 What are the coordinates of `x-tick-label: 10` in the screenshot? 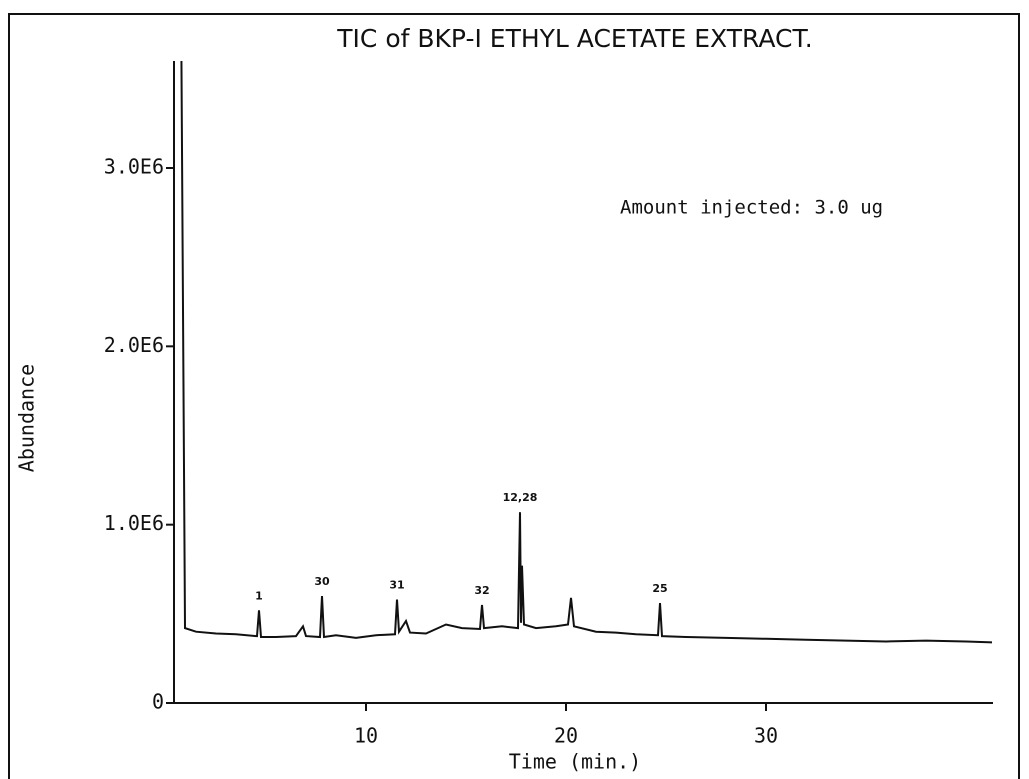 It's located at (366, 736).